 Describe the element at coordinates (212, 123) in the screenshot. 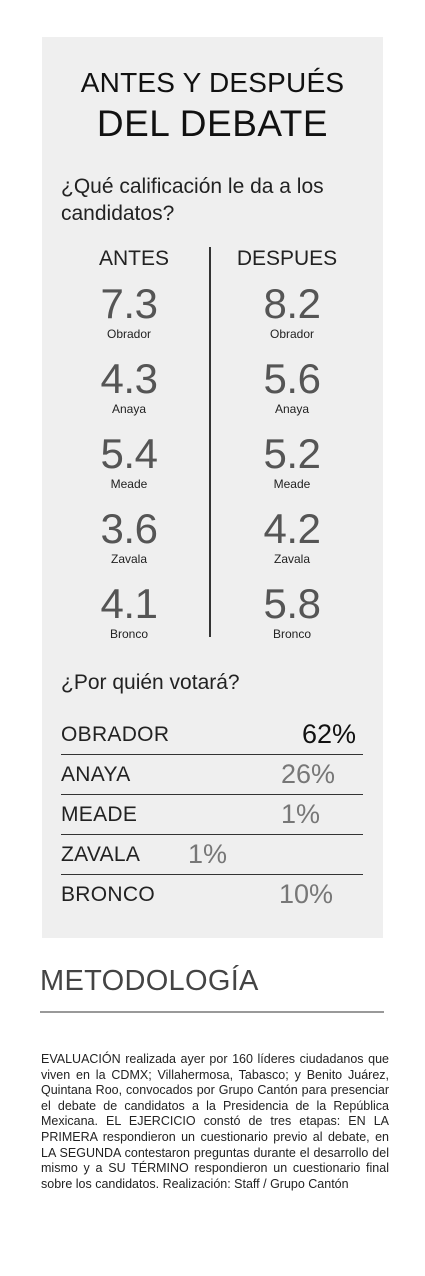

I see `title-line-2: DEL DEBATE` at that location.